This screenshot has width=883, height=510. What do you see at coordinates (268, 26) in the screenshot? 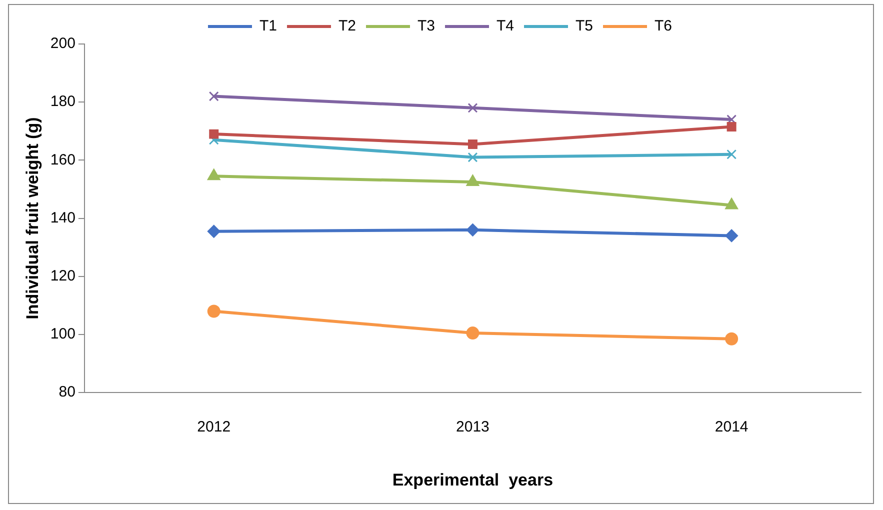
I see `legend-label: T1` at bounding box center [268, 26].